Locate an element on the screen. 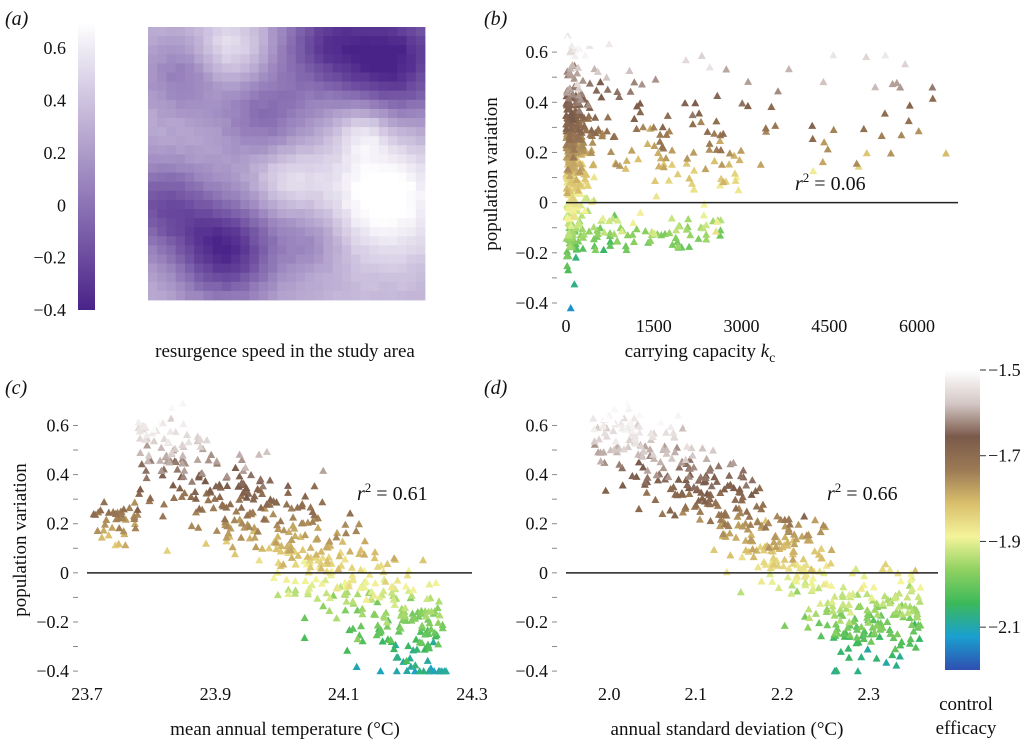 Image resolution: width=1033 pixels, height=747 pixels. y-tick-label: −0.2 is located at coordinates (531, 253).